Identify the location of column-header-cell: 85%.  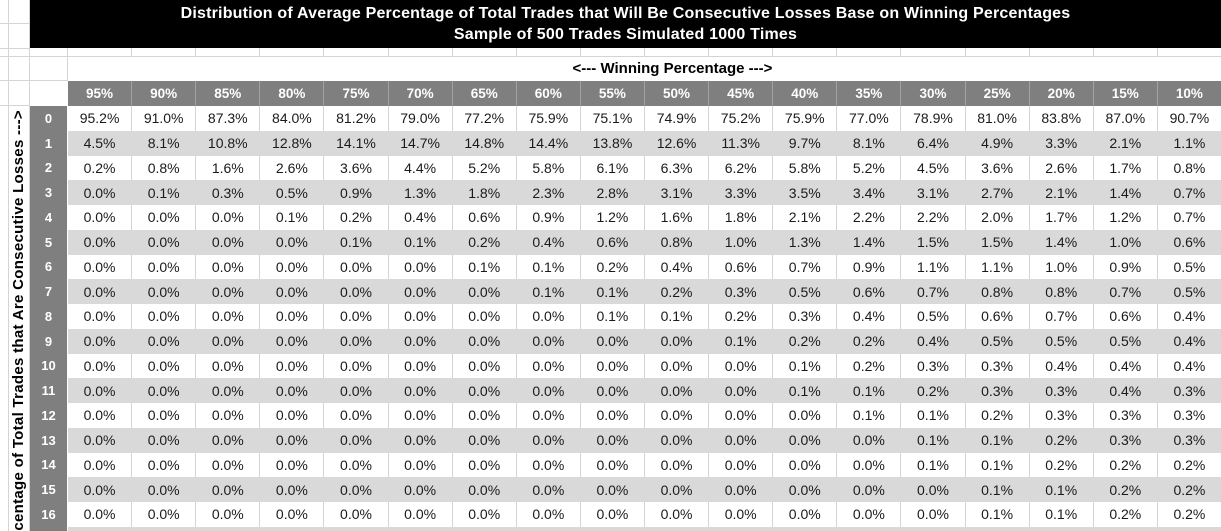
(228, 93).